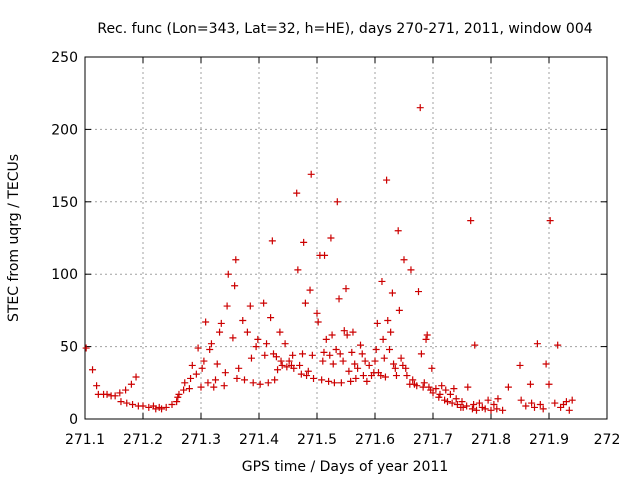 The image size is (640, 480). What do you see at coordinates (64, 275) in the screenshot?
I see `y-tick-label: 100` at bounding box center [64, 275].